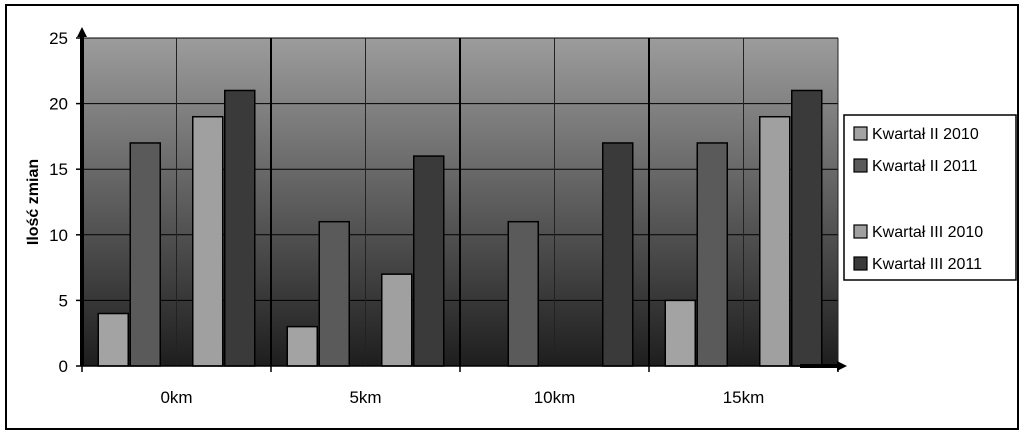 This screenshot has height=439, width=1024. Describe the element at coordinates (927, 232) in the screenshot. I see `legend-label-3: Kwartał III 2010` at that location.